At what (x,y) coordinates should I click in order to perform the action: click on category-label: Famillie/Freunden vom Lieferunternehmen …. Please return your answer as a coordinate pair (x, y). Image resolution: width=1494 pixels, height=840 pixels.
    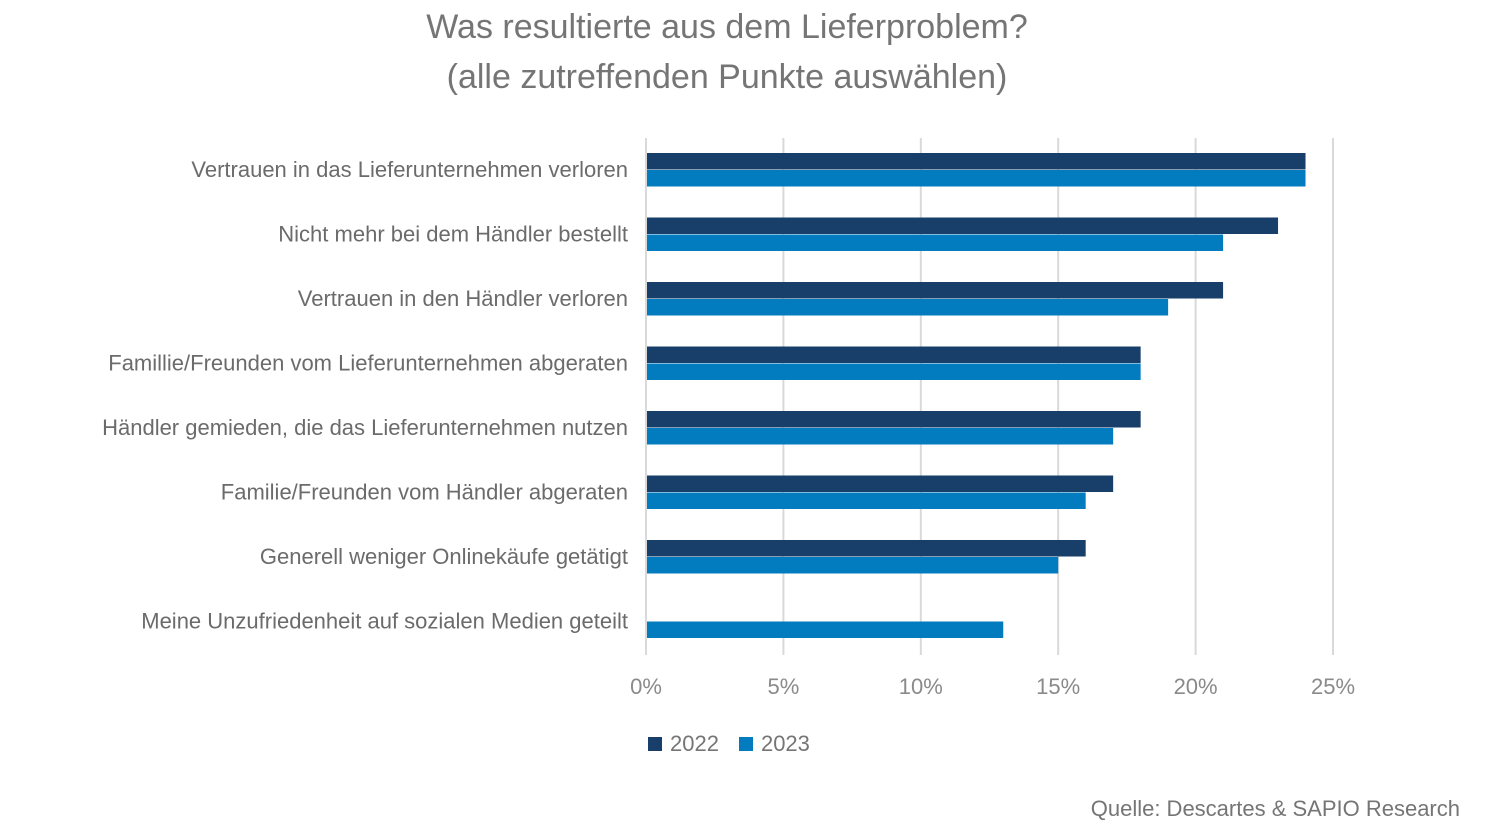
    Looking at the image, I should click on (368, 363).